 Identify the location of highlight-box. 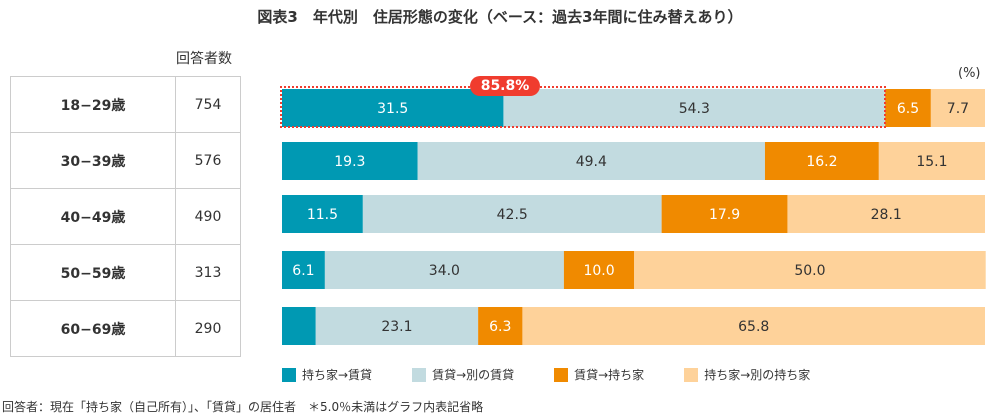
(583, 107).